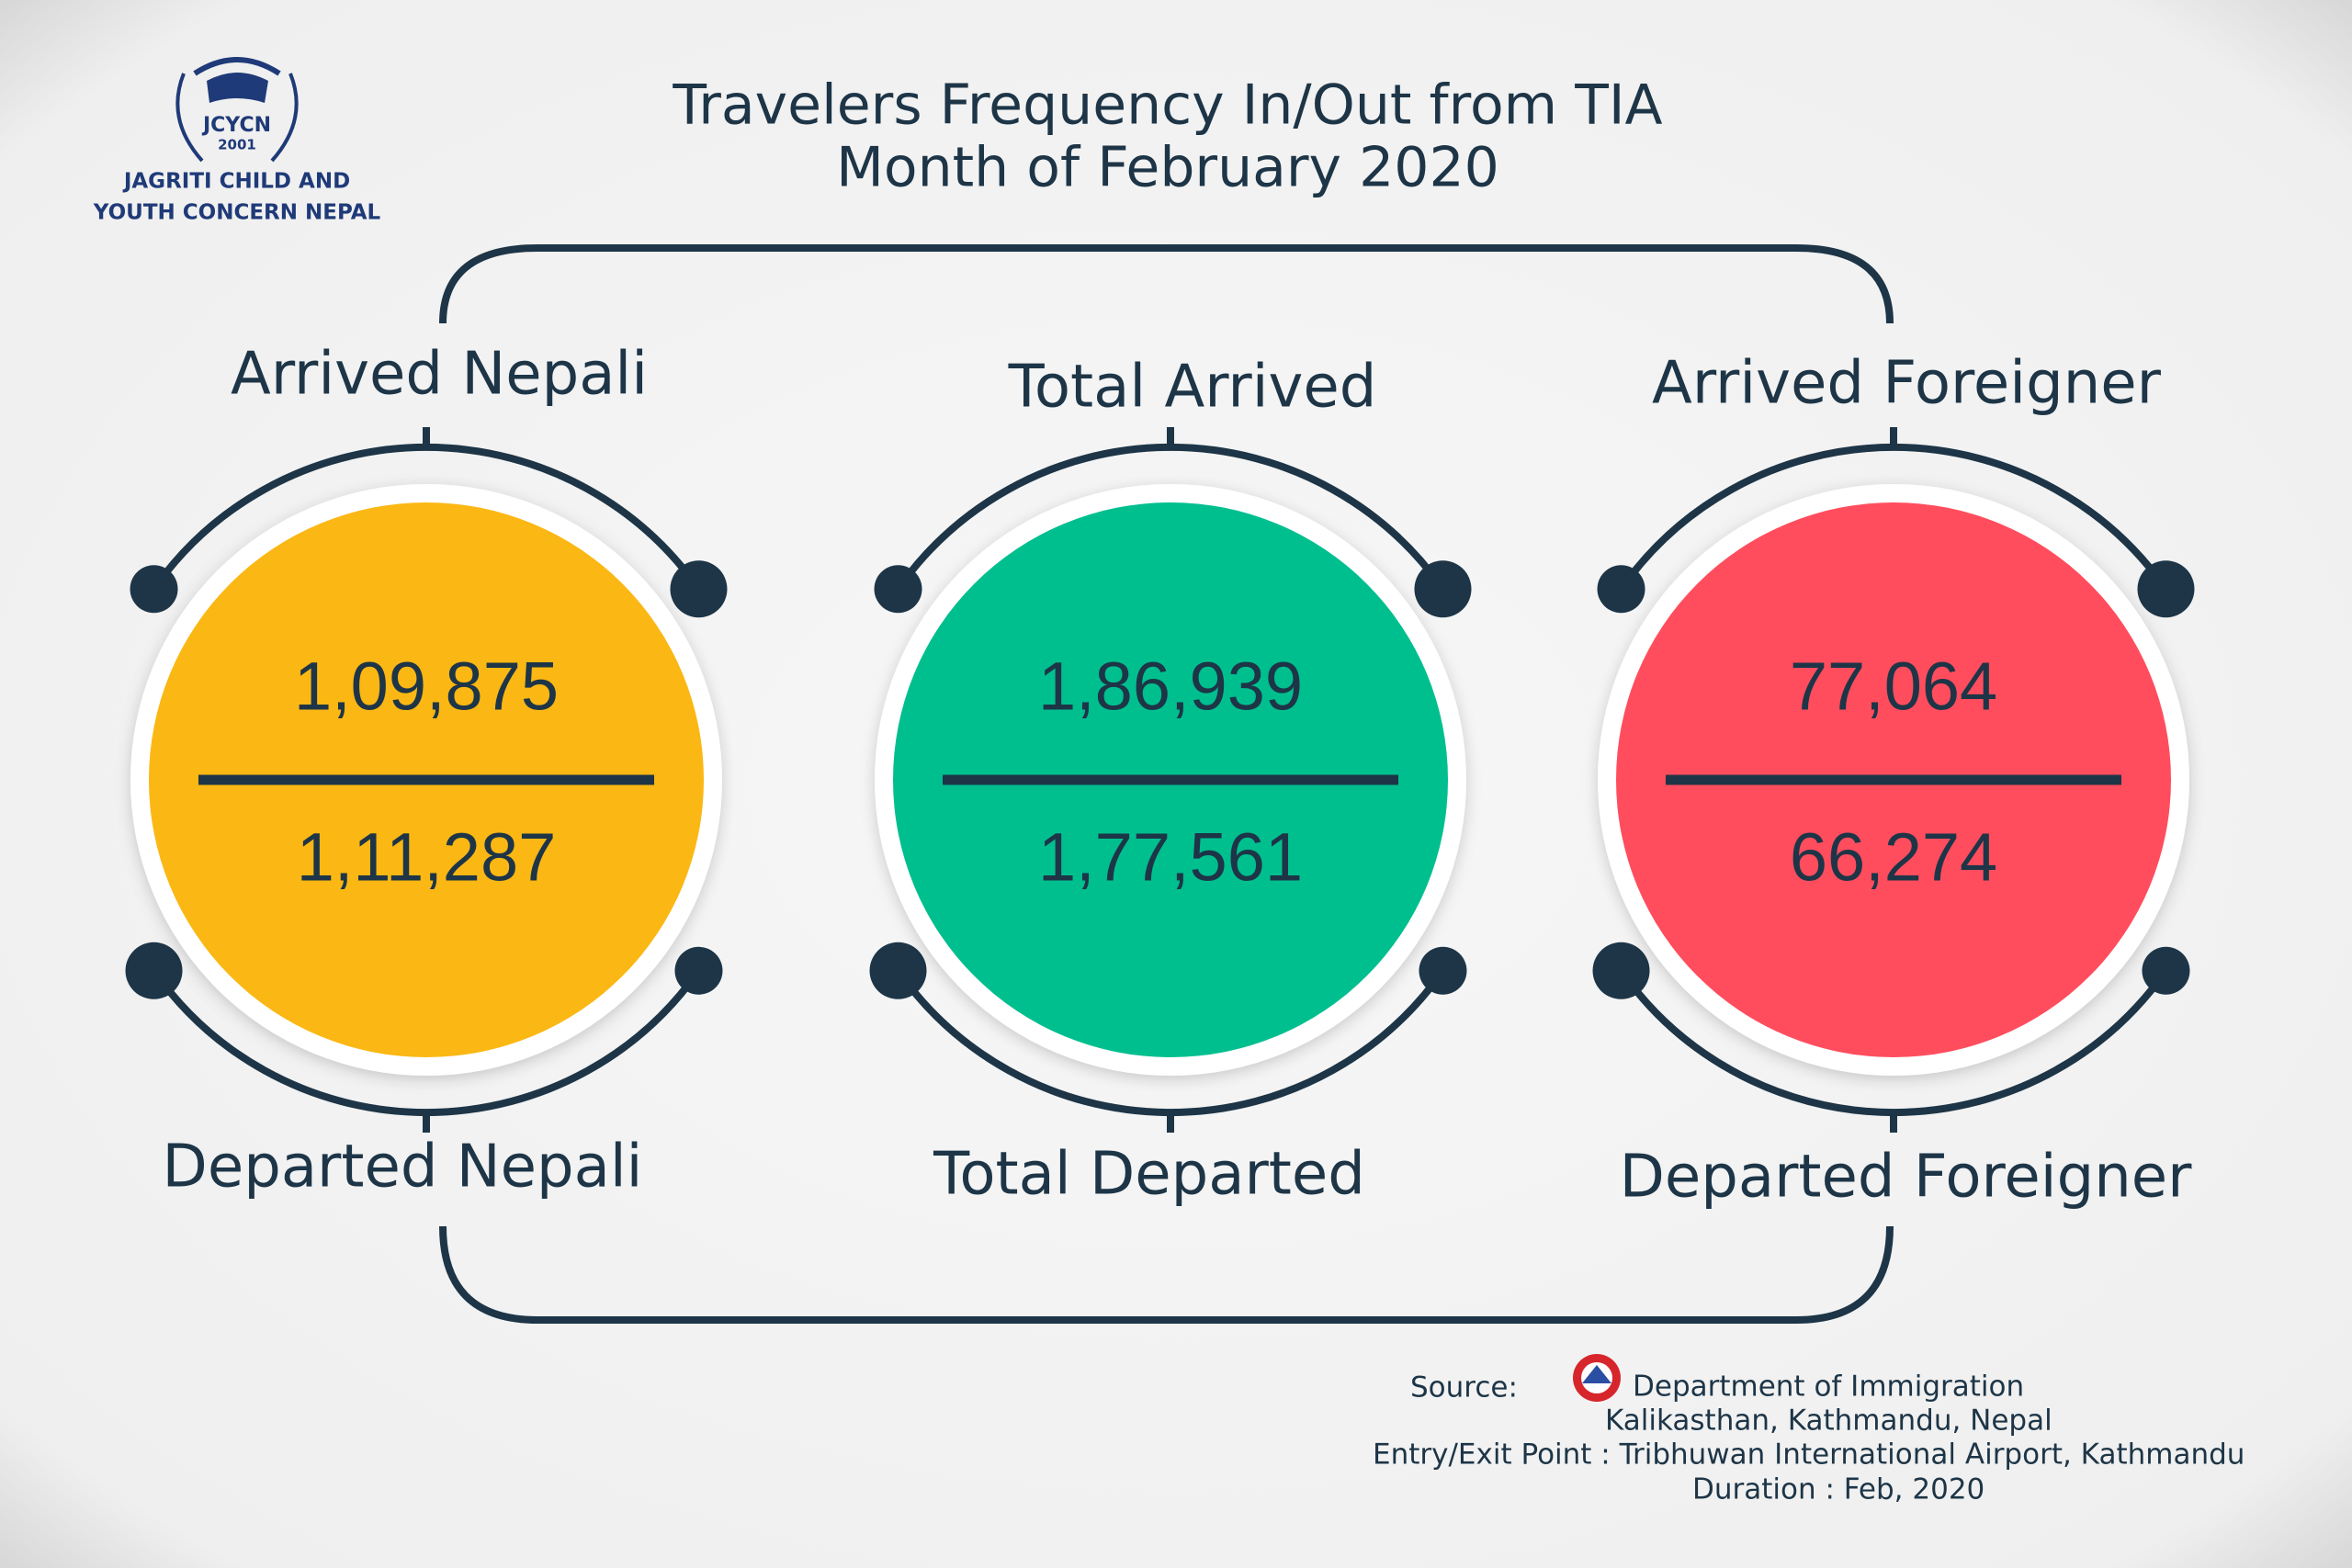 The width and height of the screenshot is (2352, 1568). I want to click on arrived-value: 1,09,875, so click(427, 687).